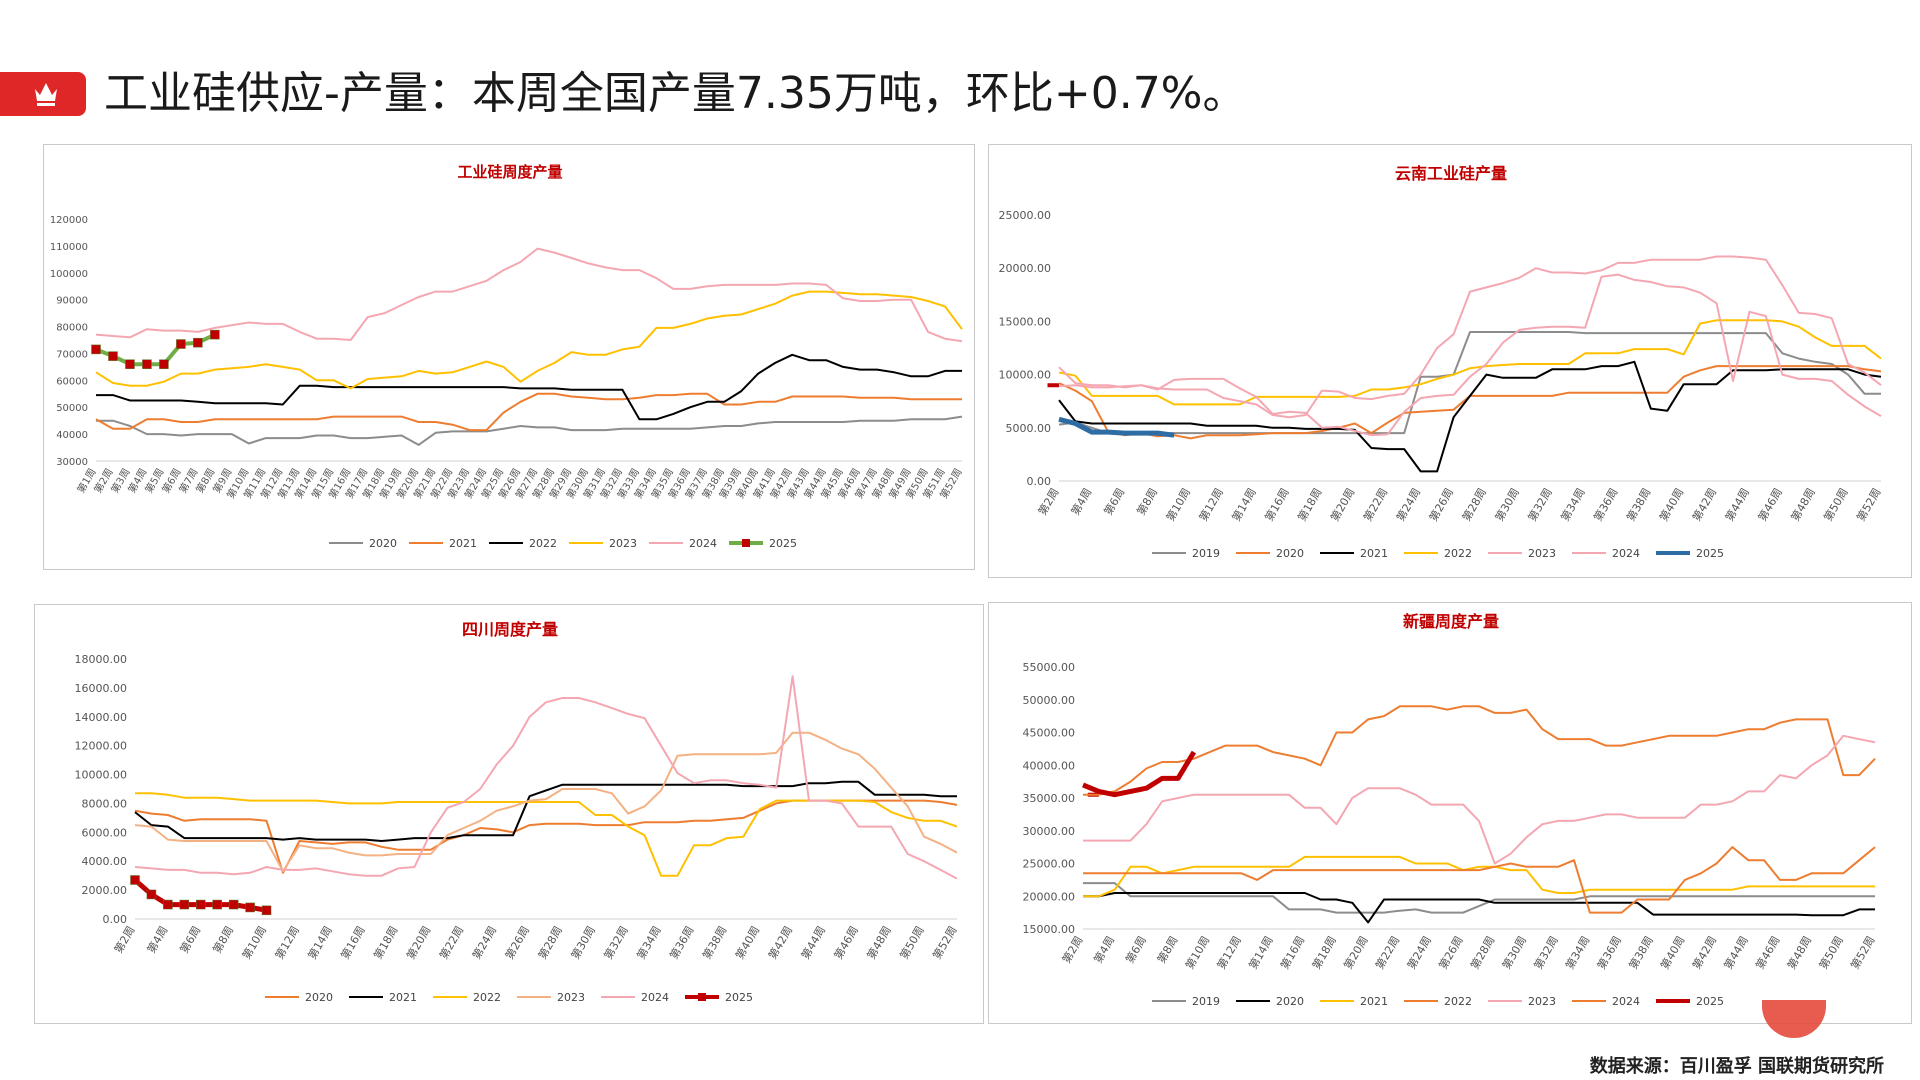 The width and height of the screenshot is (1920, 1080). I want to click on x-tick-label: 第18周, so click(1324, 953).